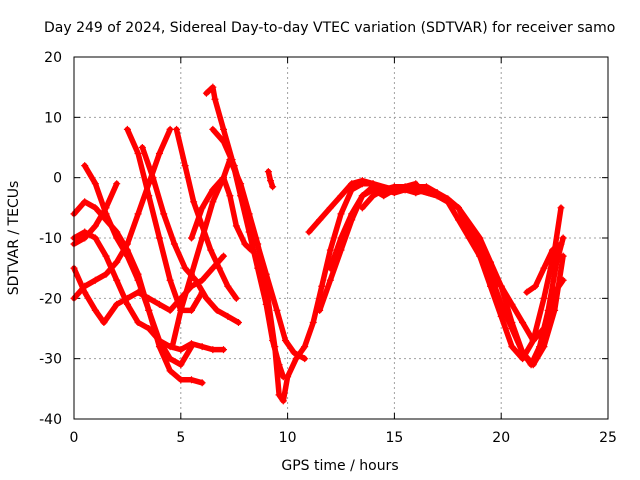  What do you see at coordinates (608, 438) in the screenshot?
I see `x-tick-label: 25` at bounding box center [608, 438].